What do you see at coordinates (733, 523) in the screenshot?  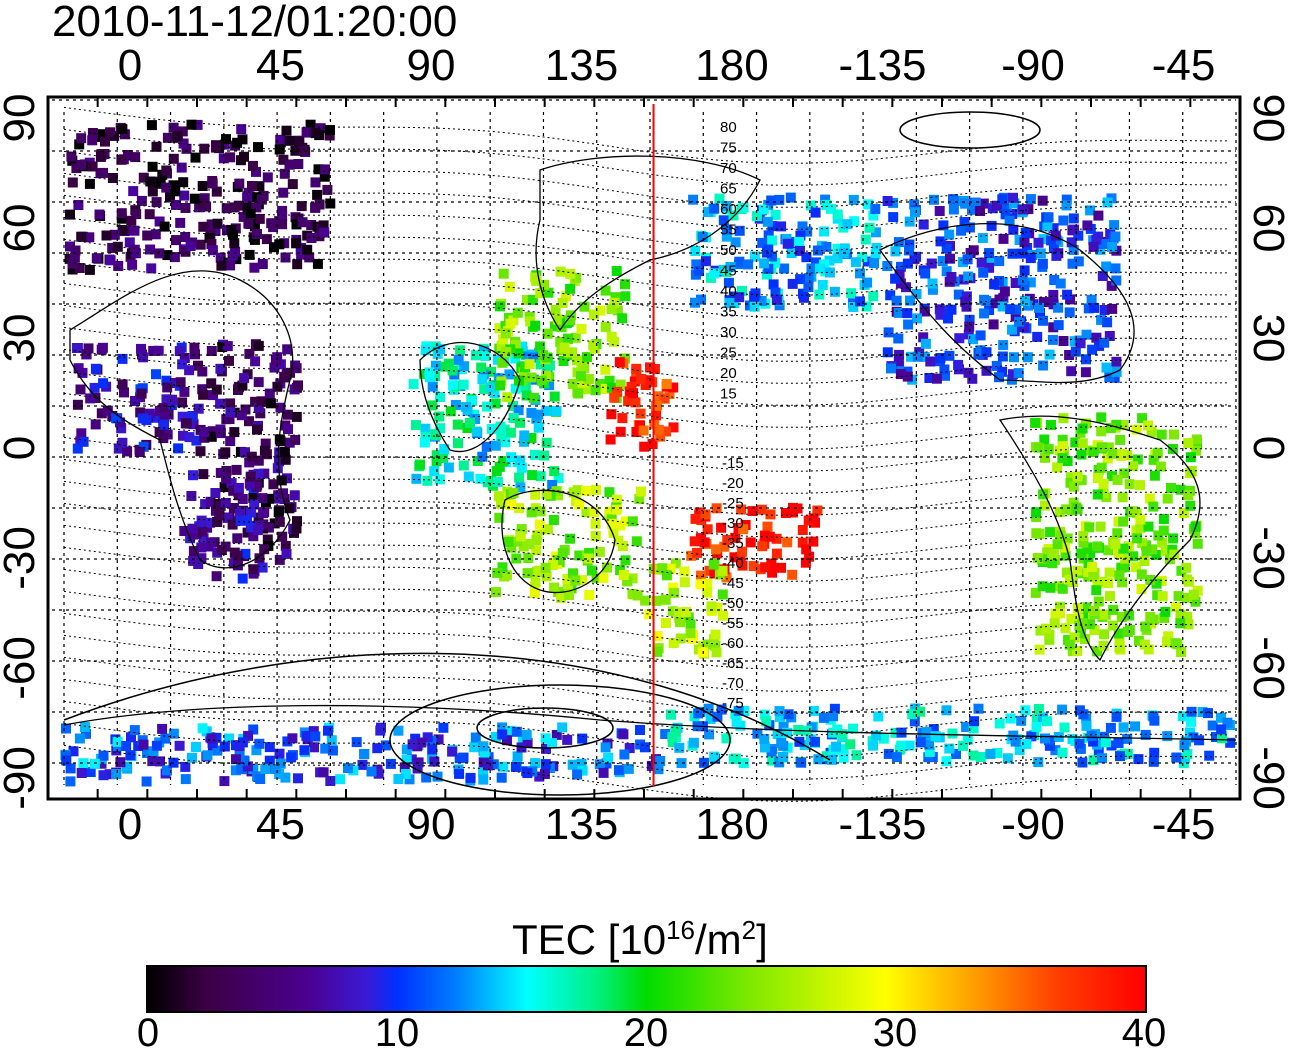 I see `contour-label-south: -30` at bounding box center [733, 523].